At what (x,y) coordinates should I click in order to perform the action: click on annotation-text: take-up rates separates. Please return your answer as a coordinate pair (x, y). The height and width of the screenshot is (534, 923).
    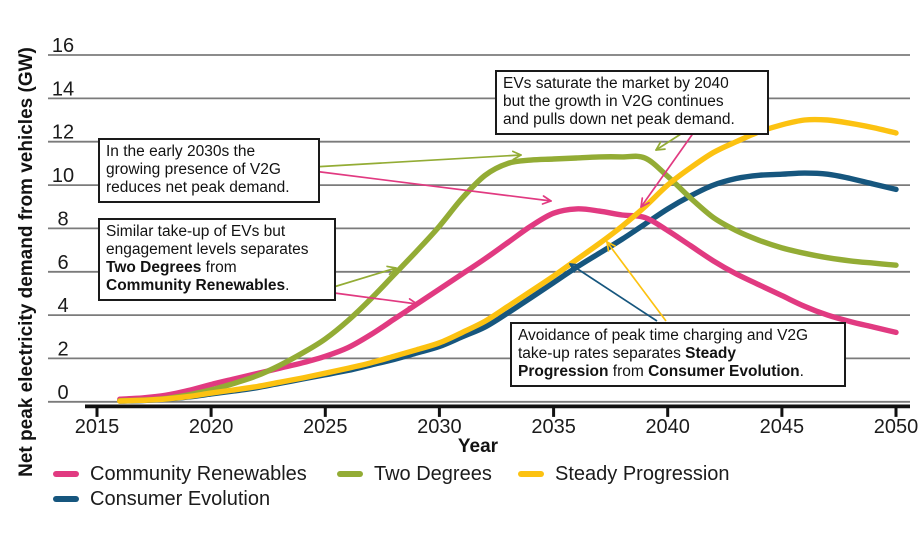
    Looking at the image, I should click on (602, 353).